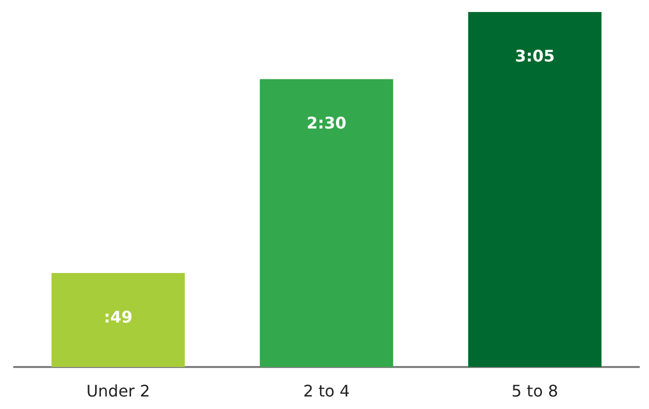 The width and height of the screenshot is (649, 409). What do you see at coordinates (326, 123) in the screenshot?
I see `data-label: 2:30` at bounding box center [326, 123].